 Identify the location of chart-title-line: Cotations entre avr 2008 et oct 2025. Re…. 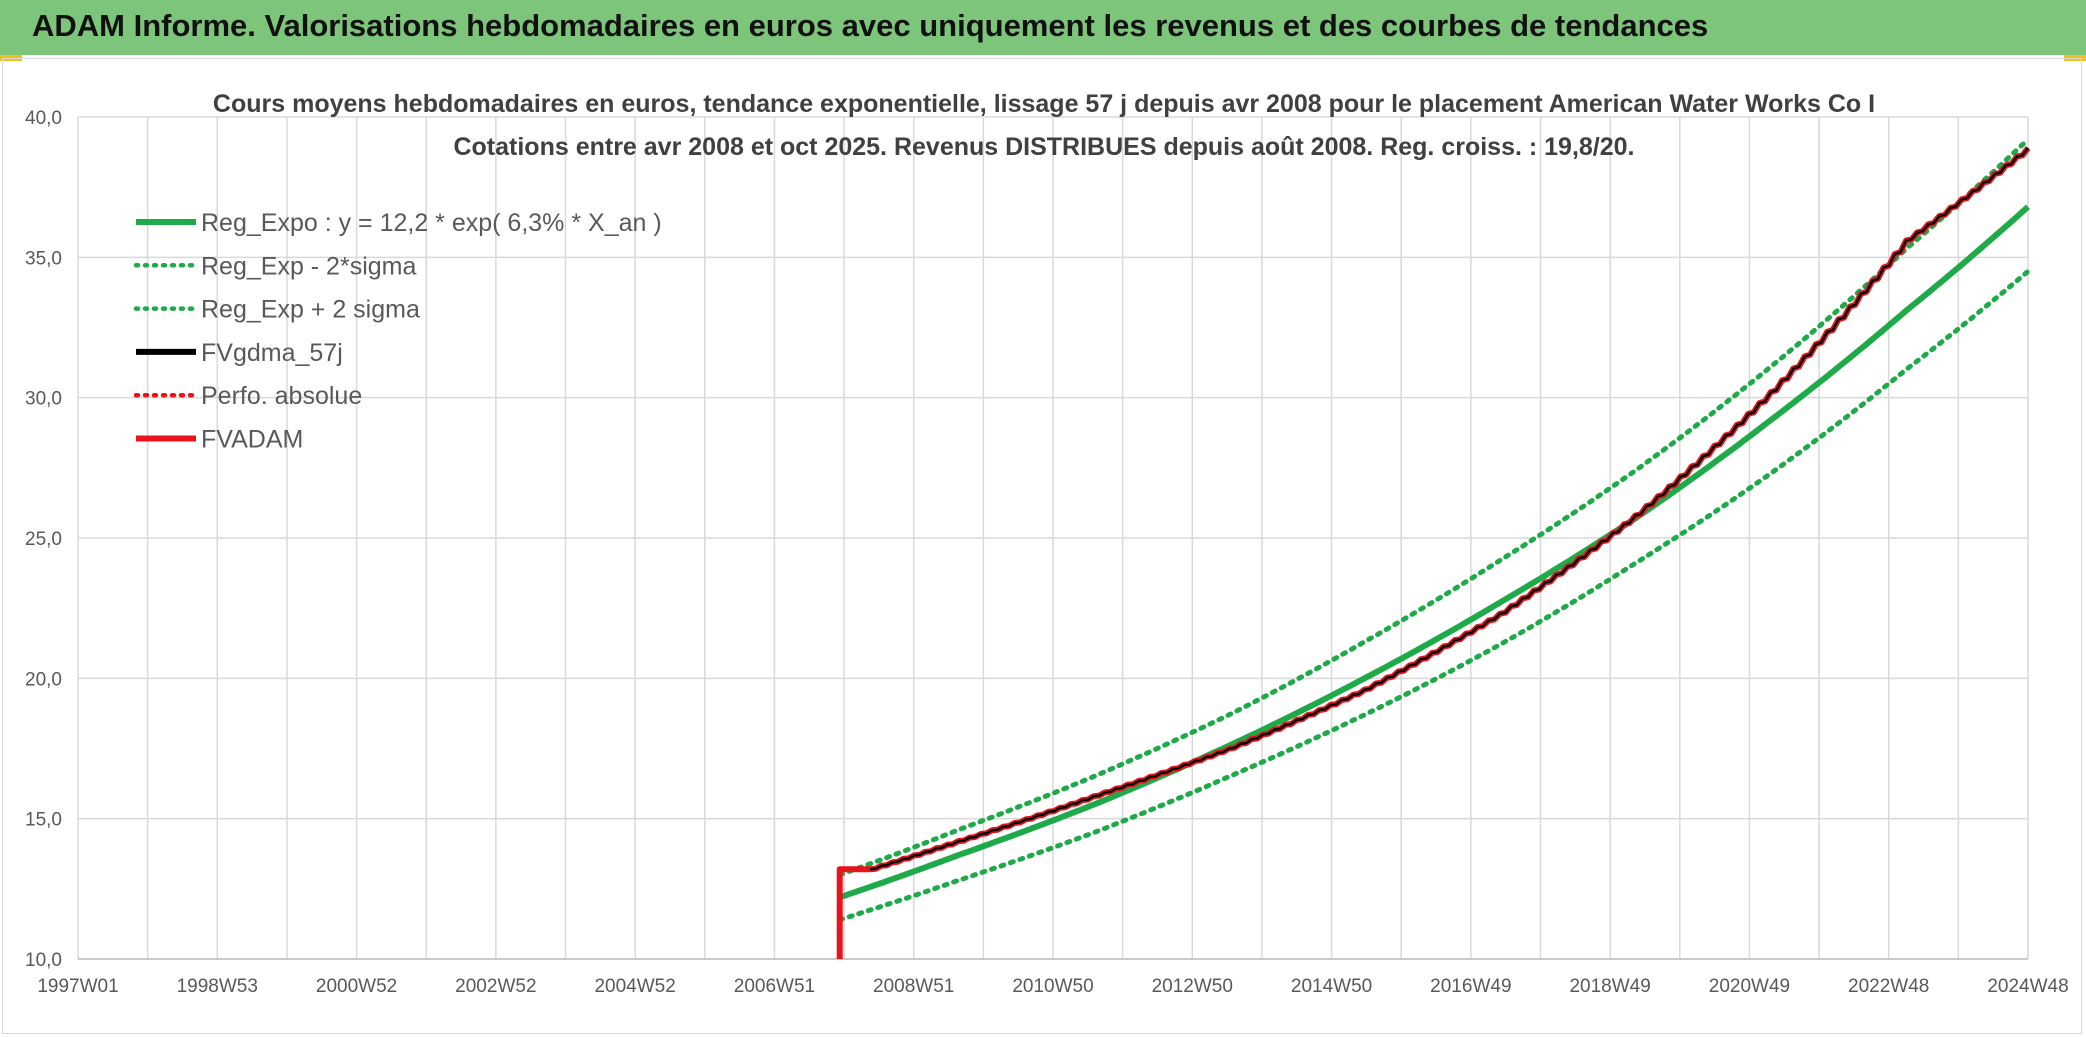
(1043, 147).